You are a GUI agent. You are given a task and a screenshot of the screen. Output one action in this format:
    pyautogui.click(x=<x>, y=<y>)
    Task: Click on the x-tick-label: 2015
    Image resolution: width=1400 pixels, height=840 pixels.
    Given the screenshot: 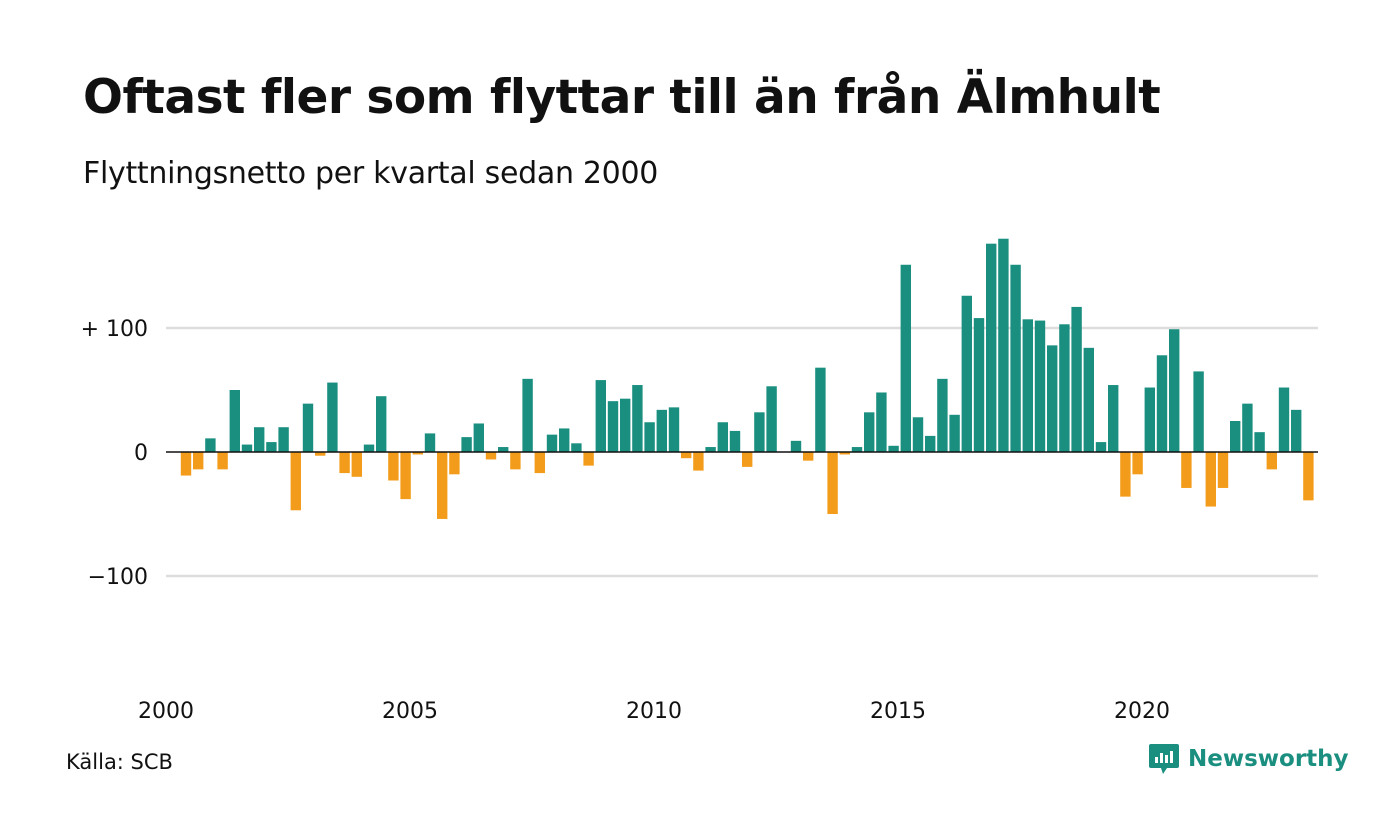 What is the action you would take?
    pyautogui.click(x=898, y=711)
    